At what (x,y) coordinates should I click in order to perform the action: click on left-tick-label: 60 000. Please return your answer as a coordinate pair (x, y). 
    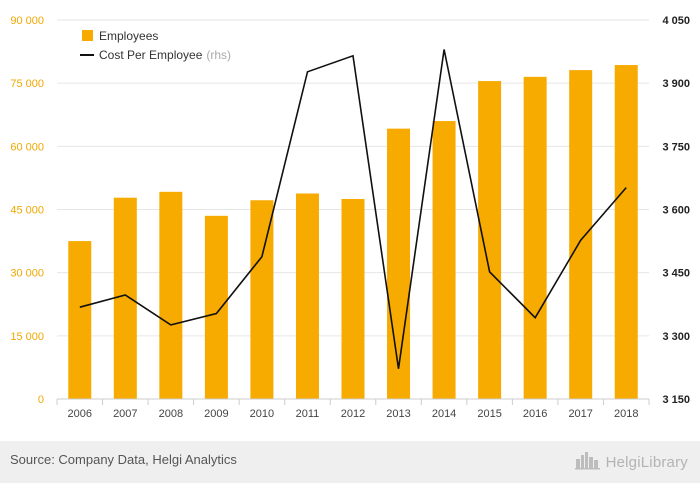
    Looking at the image, I should click on (27, 147).